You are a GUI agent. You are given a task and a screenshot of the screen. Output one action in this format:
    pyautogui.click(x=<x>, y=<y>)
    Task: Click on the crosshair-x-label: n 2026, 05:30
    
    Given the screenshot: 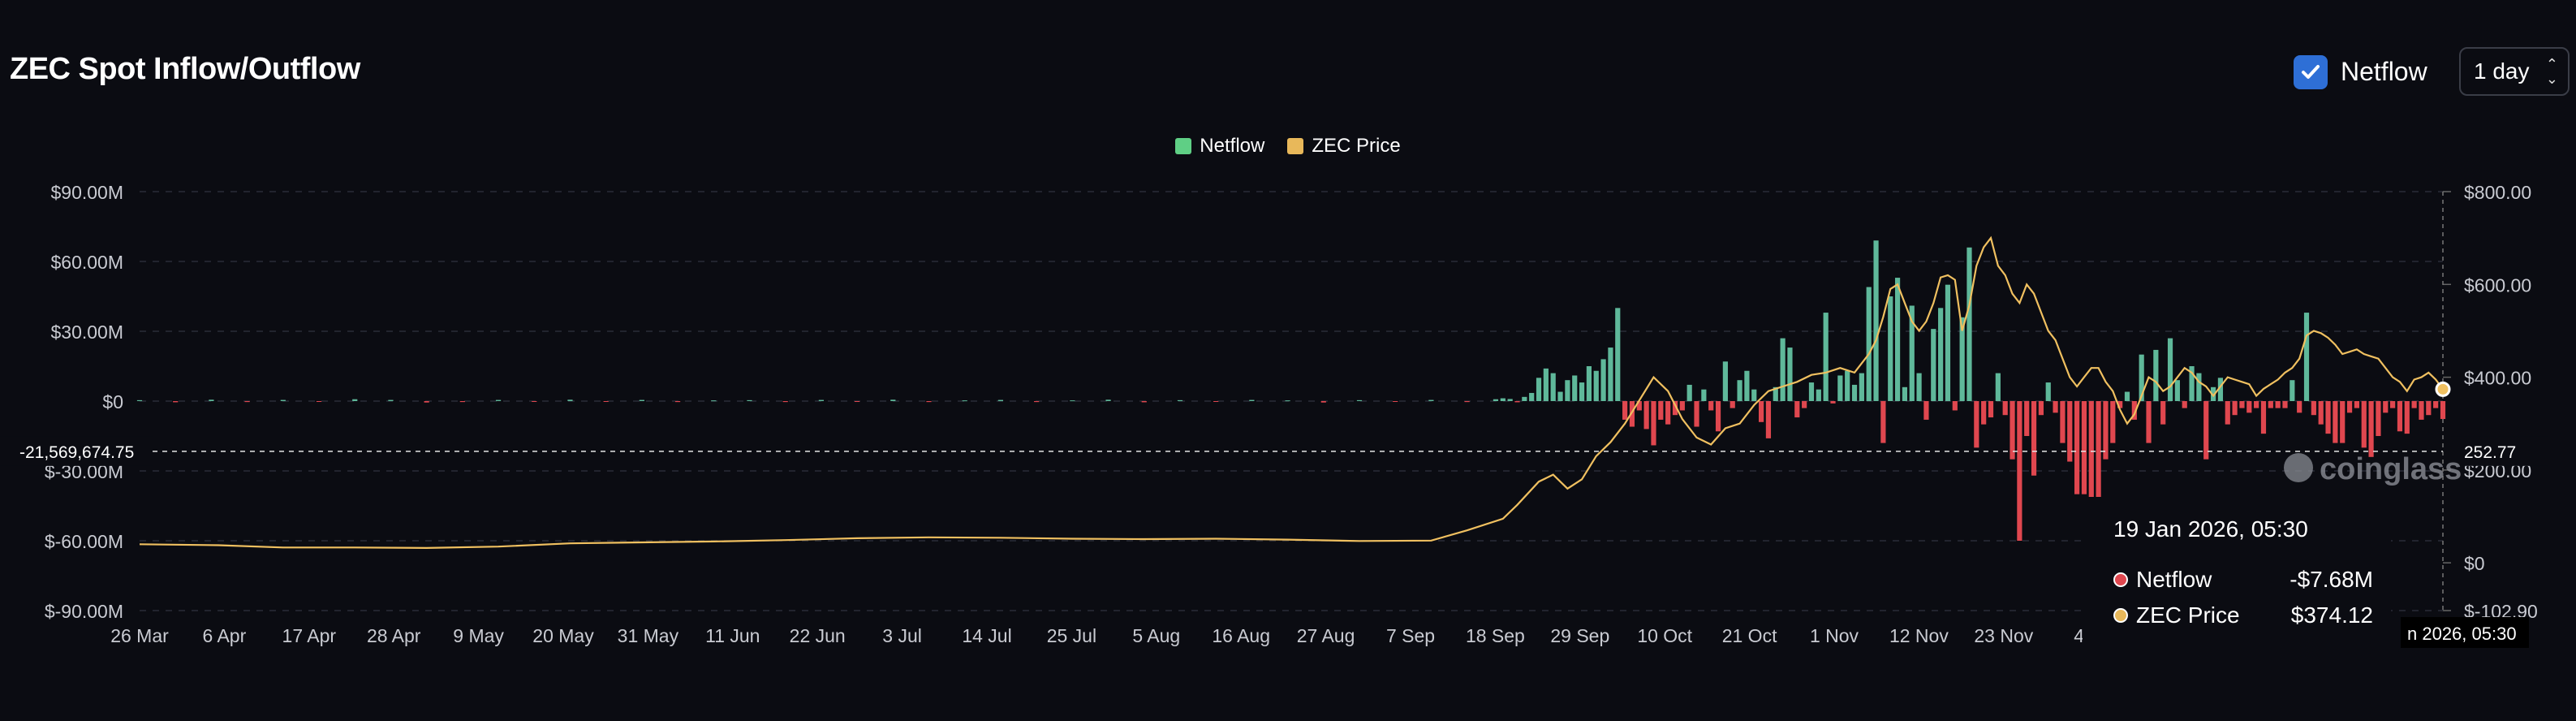 What is the action you would take?
    pyautogui.click(x=2462, y=634)
    